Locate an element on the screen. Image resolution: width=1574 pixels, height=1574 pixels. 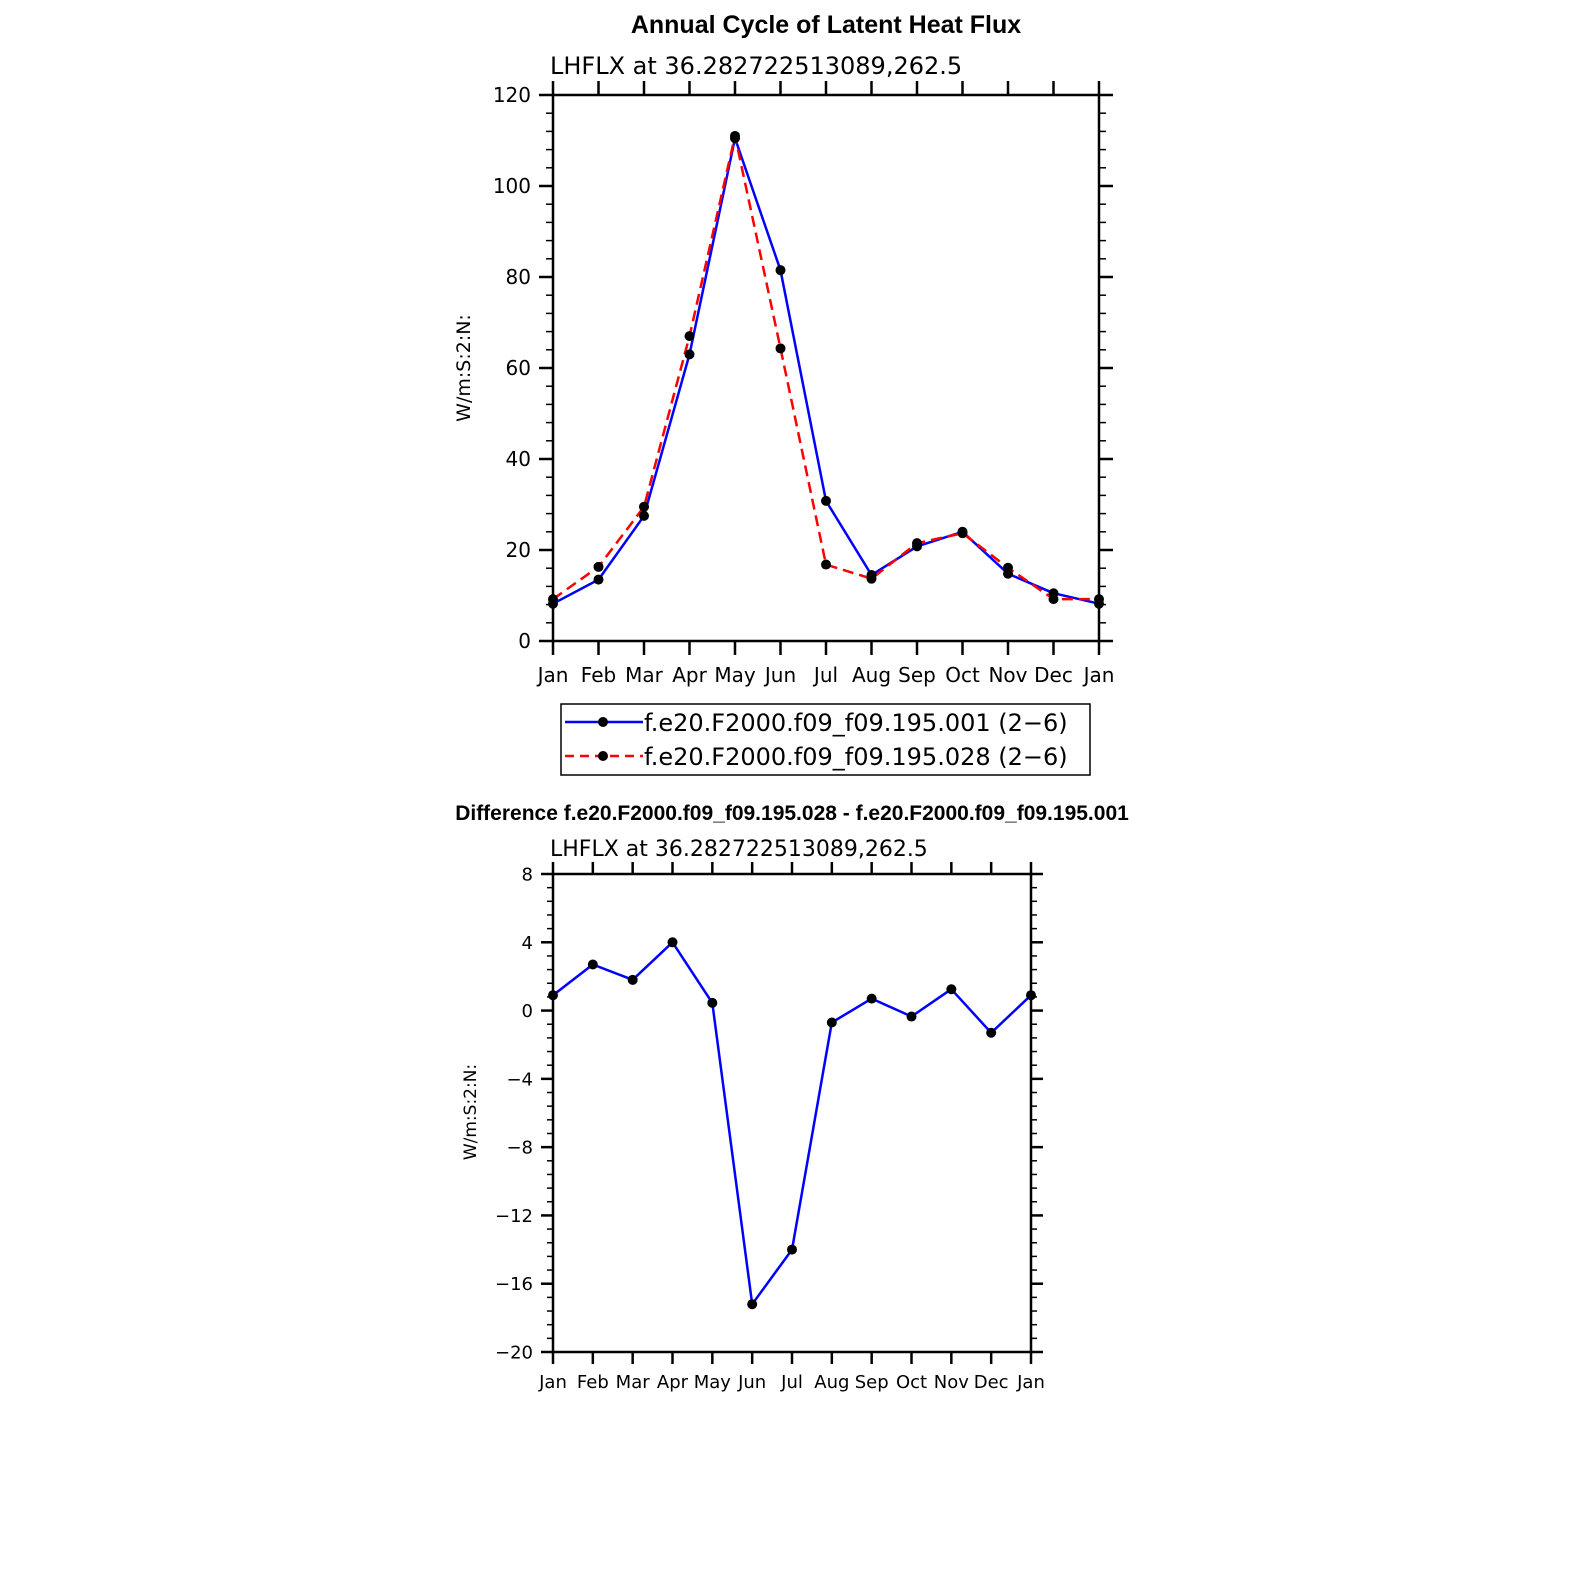
chart1-ytick-label: 20 is located at coordinates (518, 550).